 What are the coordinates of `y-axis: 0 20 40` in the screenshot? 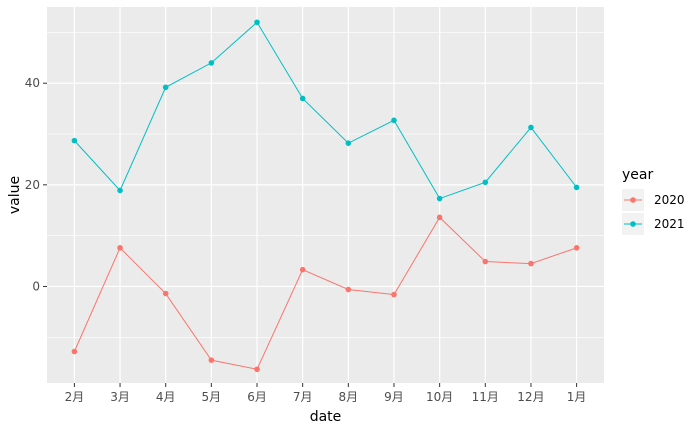 It's located at (36, 184).